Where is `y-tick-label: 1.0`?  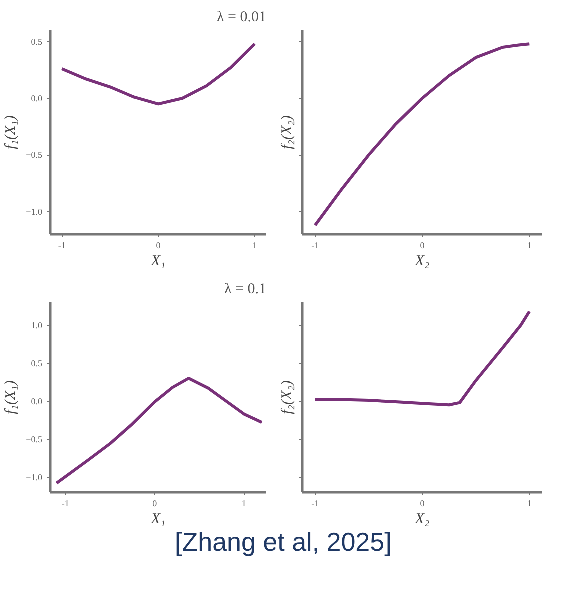
y-tick-label: 1.0 is located at coordinates (37, 325).